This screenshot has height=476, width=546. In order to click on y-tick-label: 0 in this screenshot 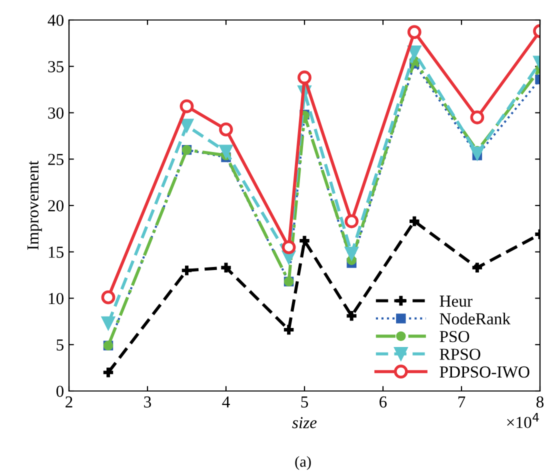, I will do `click(60, 391)`.